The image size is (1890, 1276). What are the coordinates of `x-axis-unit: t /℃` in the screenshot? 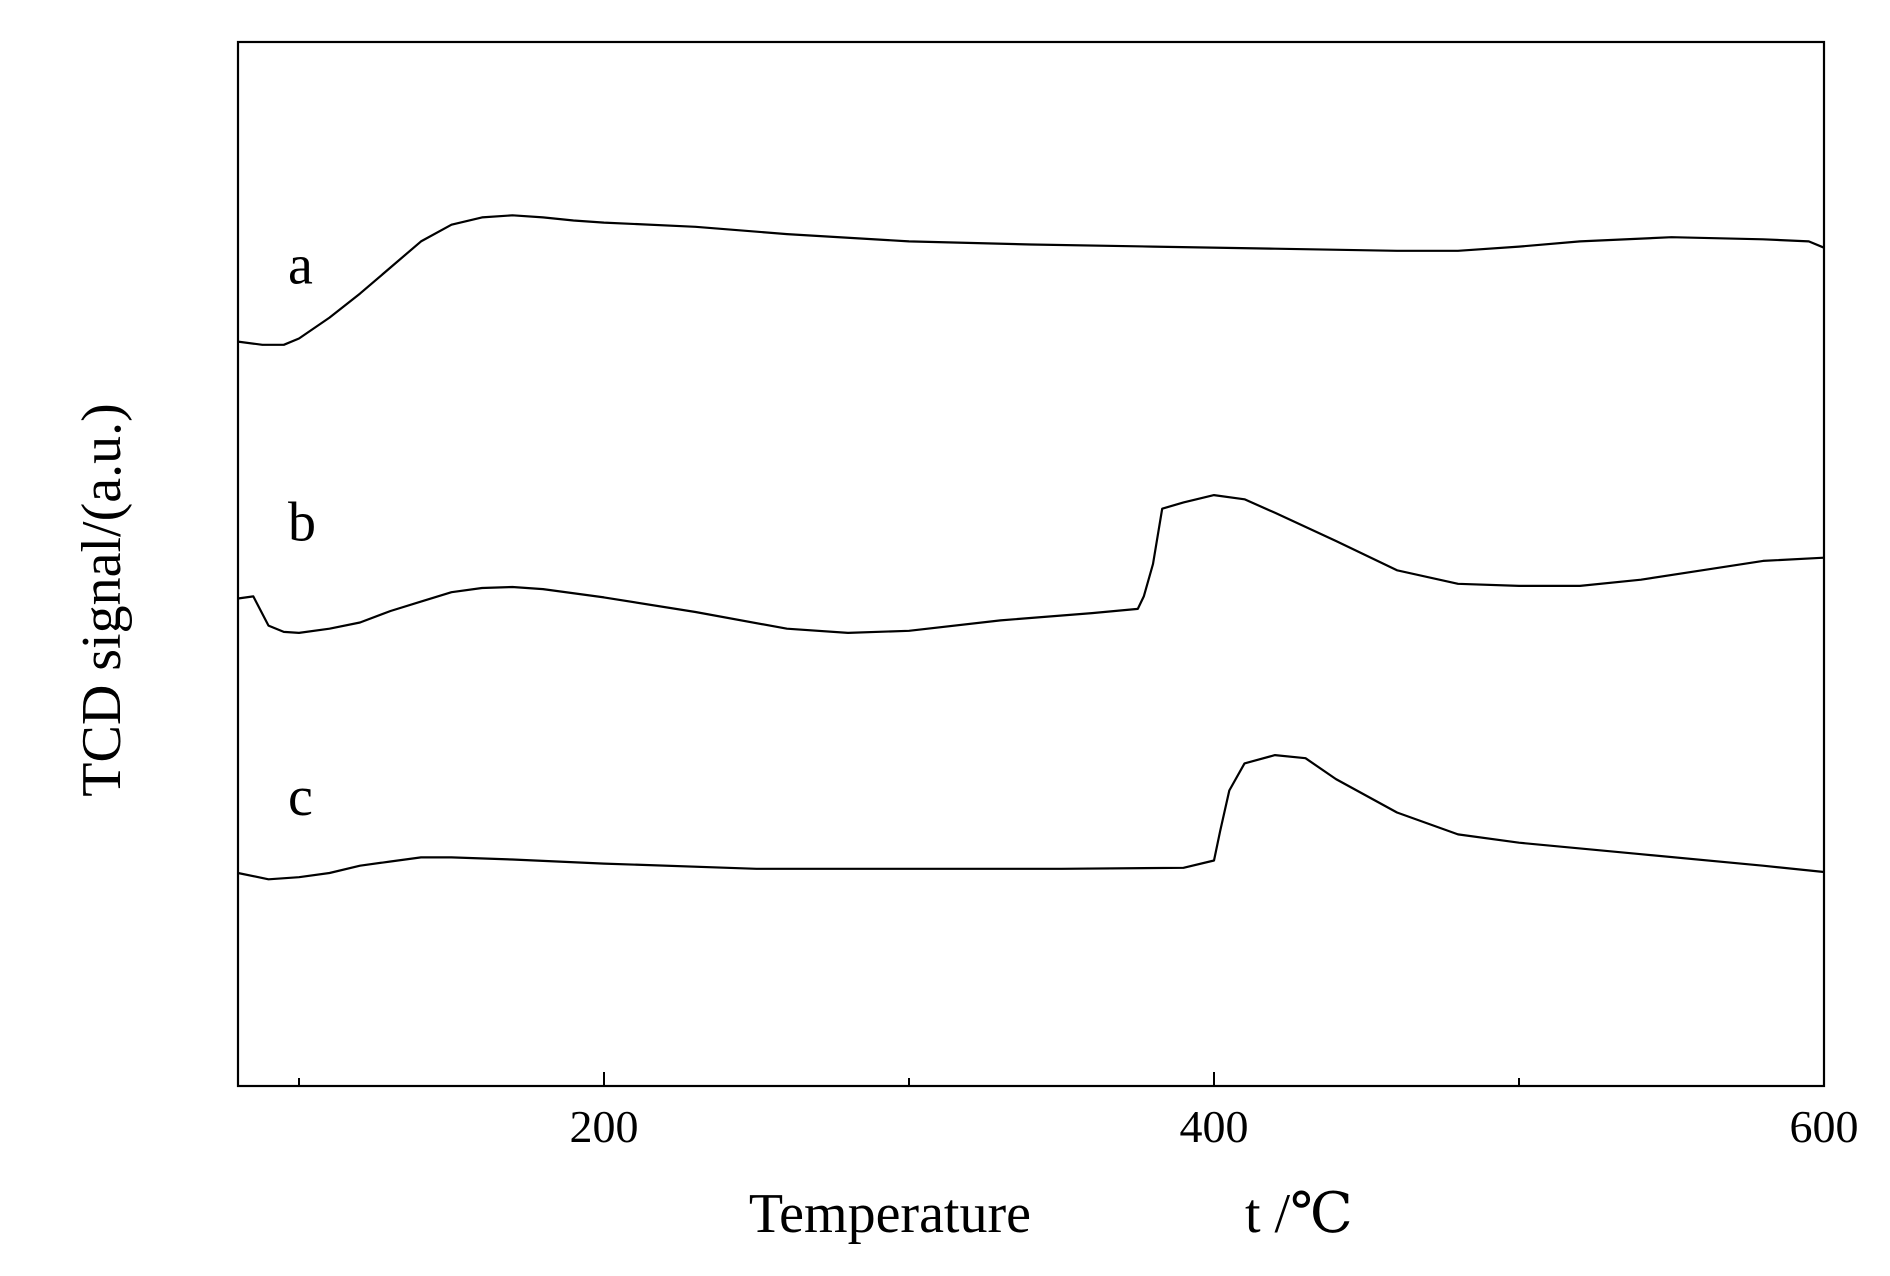 It's located at (1299, 1214).